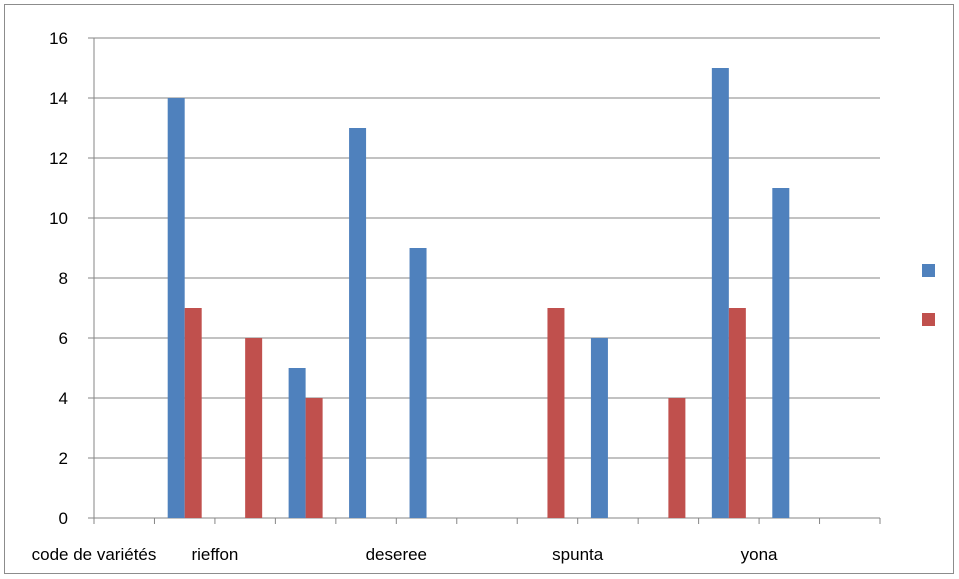 The height and width of the screenshot is (579, 959). What do you see at coordinates (928, 295) in the screenshot?
I see `legend` at bounding box center [928, 295].